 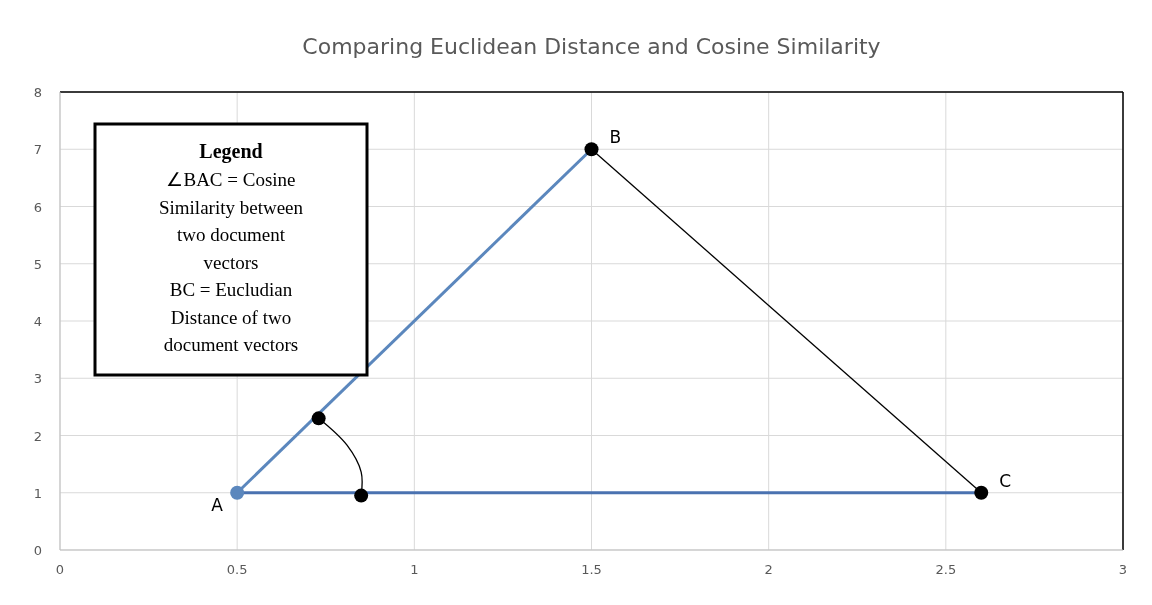 What do you see at coordinates (217, 504) in the screenshot?
I see `annotation: A` at bounding box center [217, 504].